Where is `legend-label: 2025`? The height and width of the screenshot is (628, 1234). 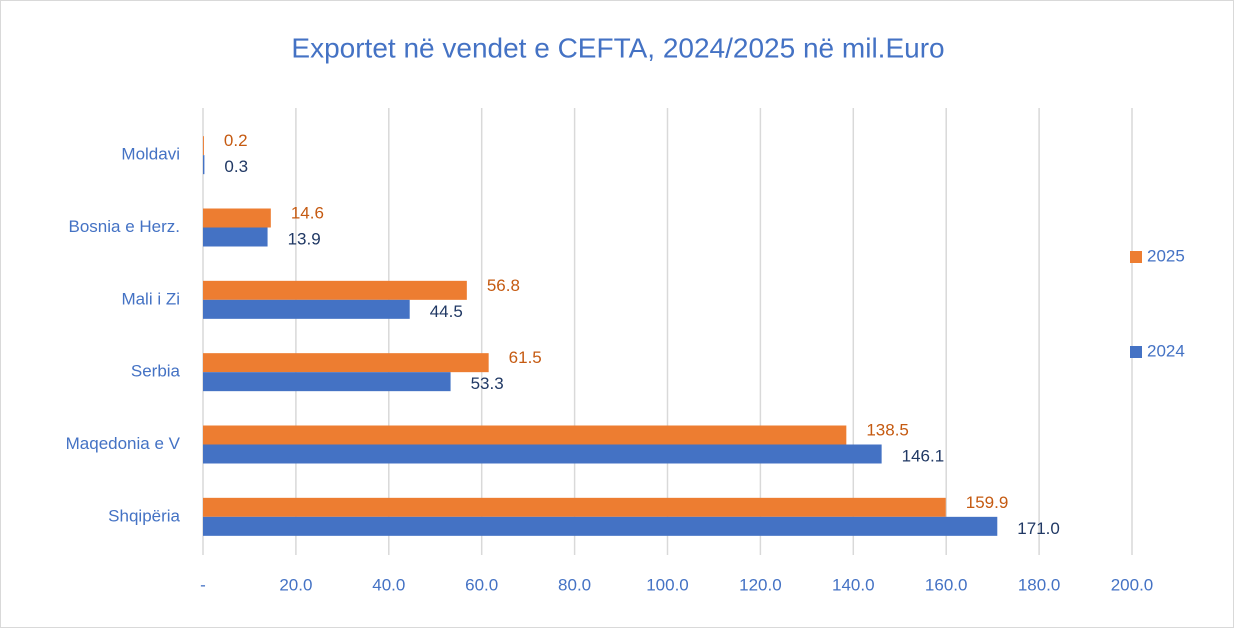 legend-label: 2025 is located at coordinates (1166, 255).